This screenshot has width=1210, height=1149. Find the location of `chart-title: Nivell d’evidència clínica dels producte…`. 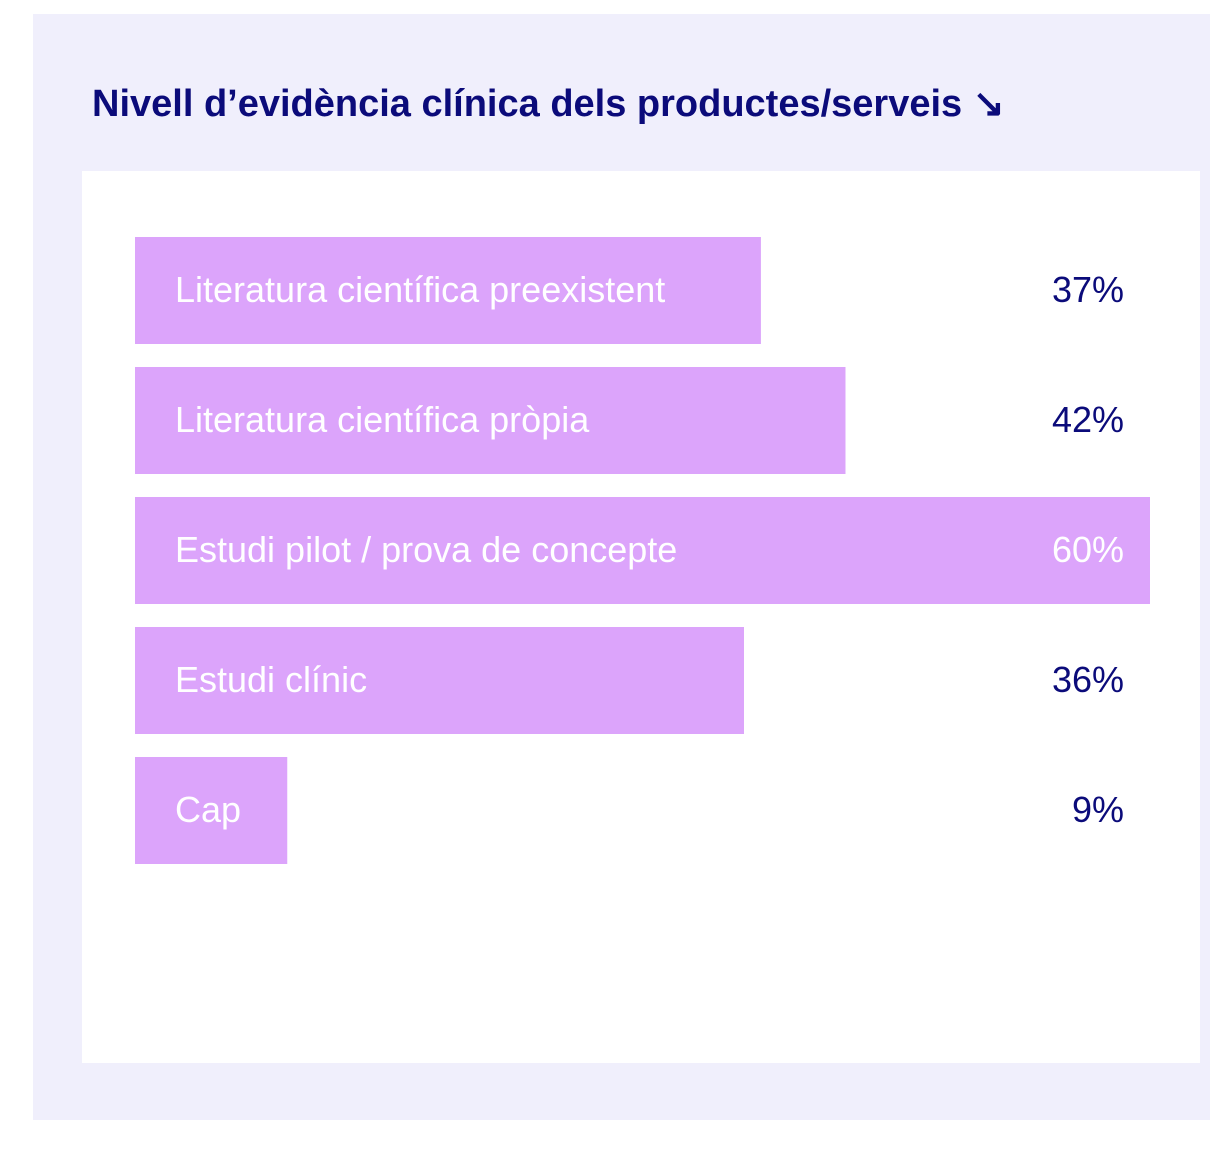

chart-title: Nivell d’evidència clínica dels producte… is located at coordinates (548, 104).